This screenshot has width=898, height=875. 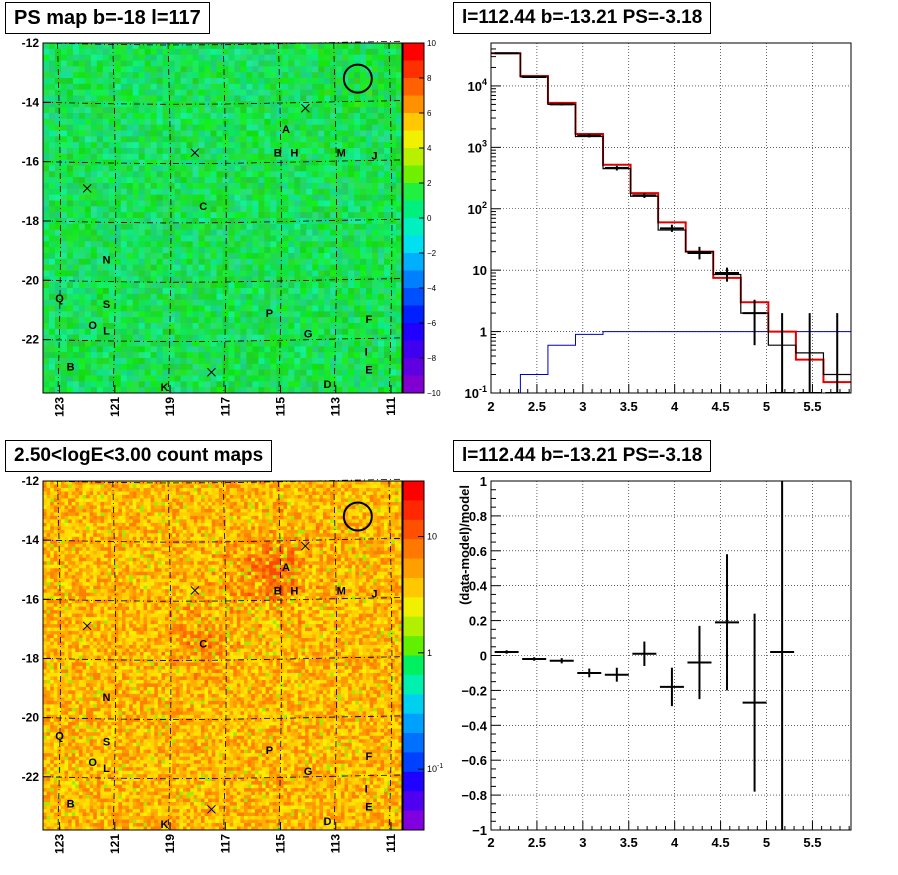 What do you see at coordinates (170, 407) in the screenshot?
I see `psmap-xtick-label: 119` at bounding box center [170, 407].